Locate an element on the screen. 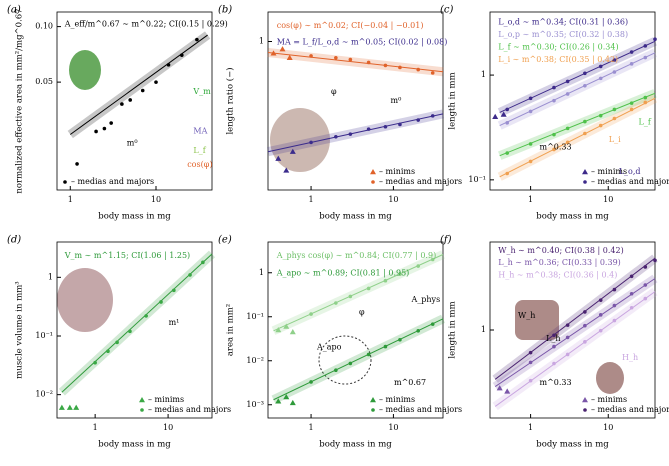 This screenshot has width=669, height=466. y-axis-label: normalized effective area in mm²/mg^0.67 is located at coordinates (20, 100).